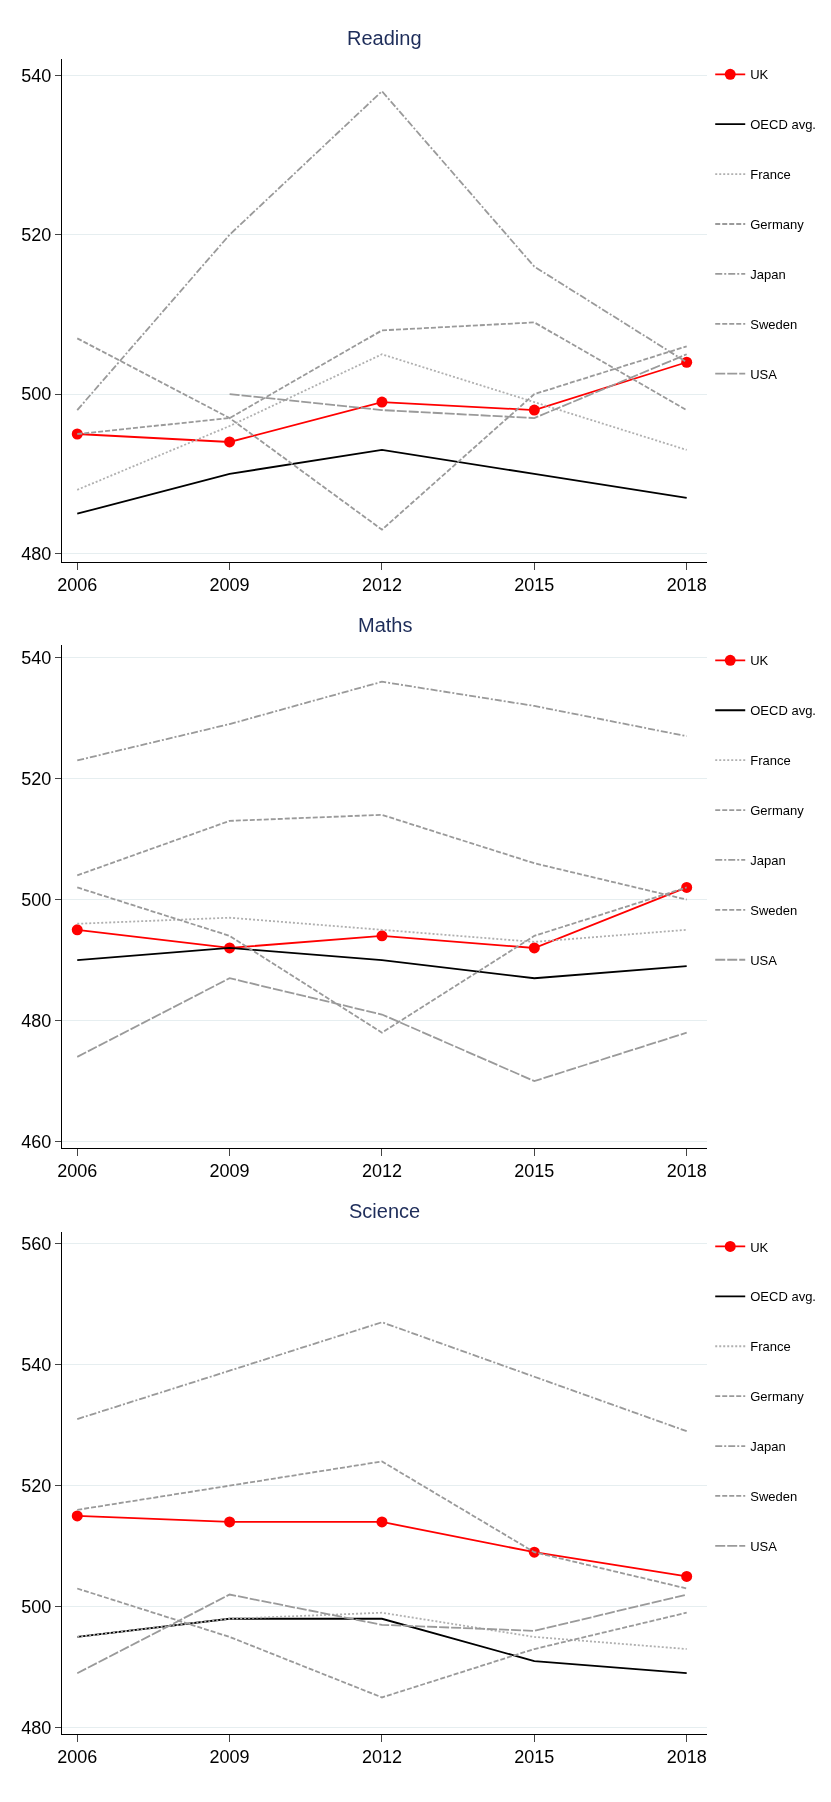 This screenshot has height=1802, width=831. Describe the element at coordinates (36, 1243) in the screenshot. I see `y-tick-label: 560` at that location.